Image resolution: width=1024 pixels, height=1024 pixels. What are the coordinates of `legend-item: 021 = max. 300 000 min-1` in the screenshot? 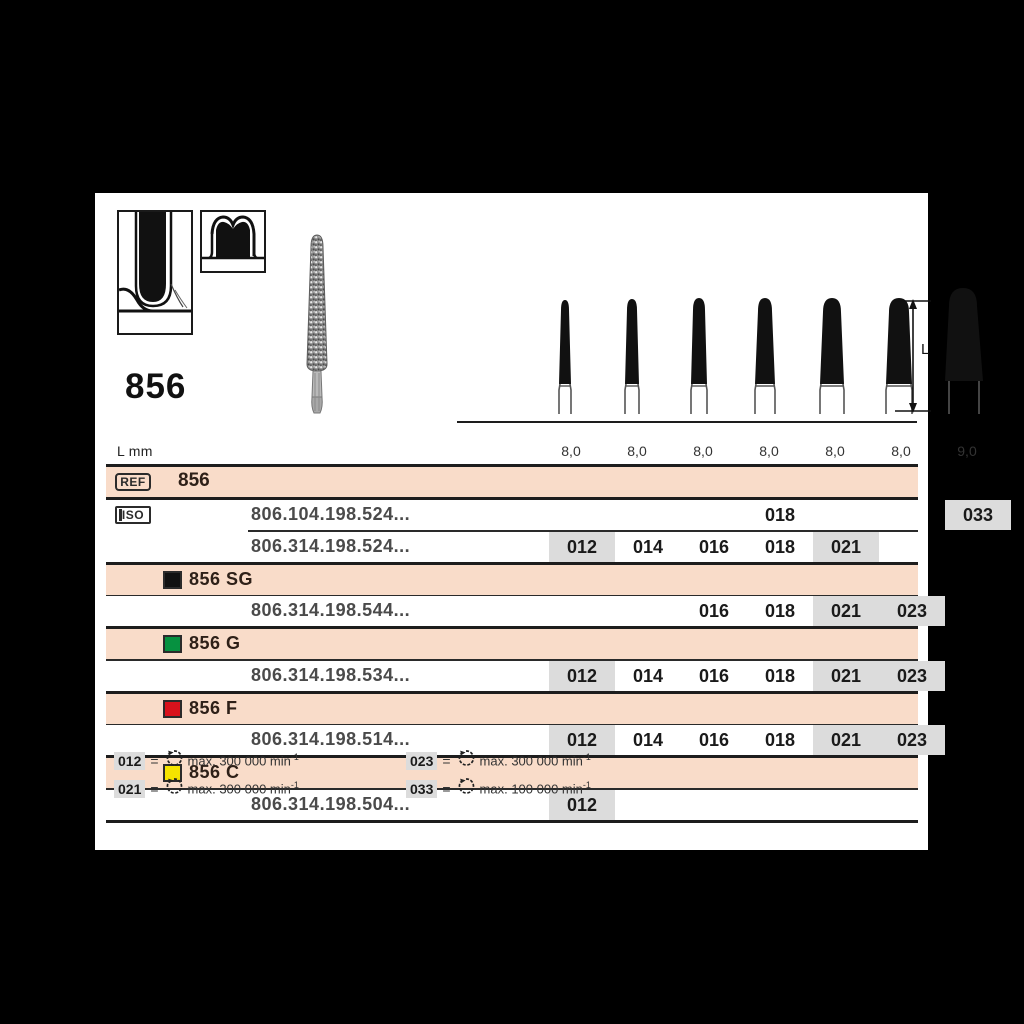 It's located at (206, 788).